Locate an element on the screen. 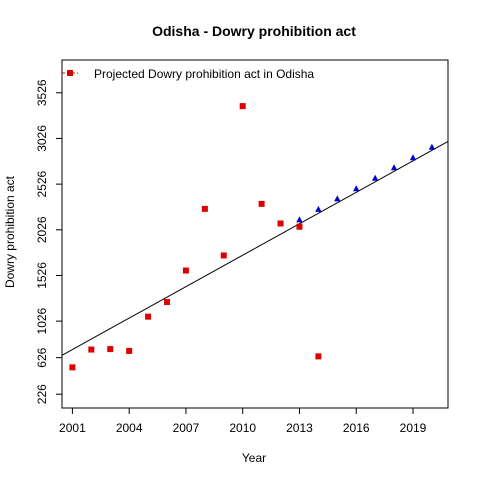 The height and width of the screenshot is (480, 480). y-tick-label: 626 is located at coordinates (42, 357).